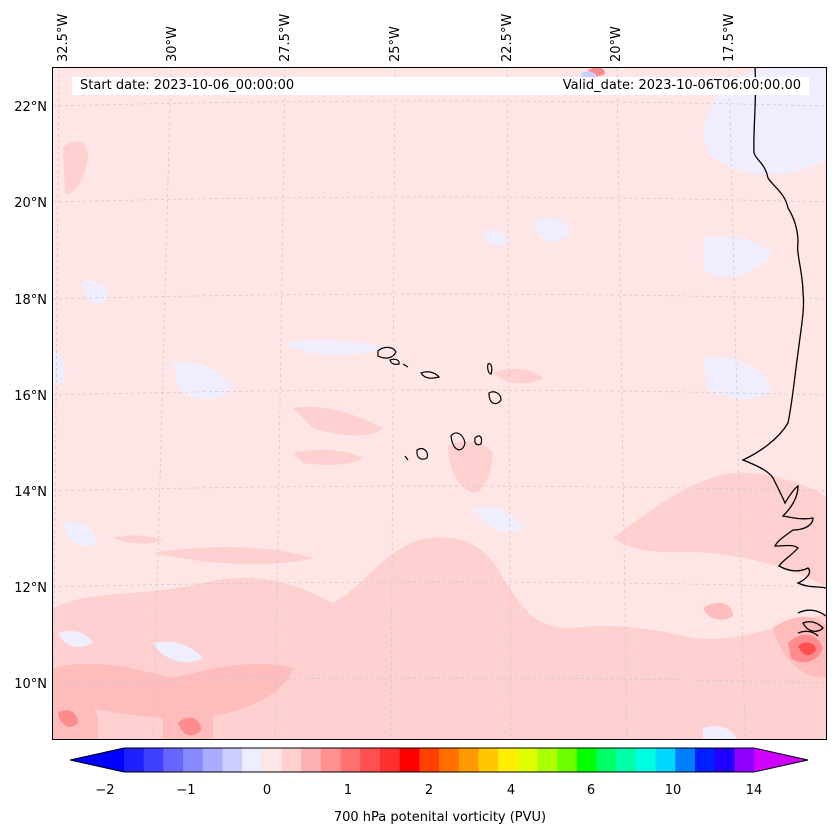 The width and height of the screenshot is (837, 836). What do you see at coordinates (681, 85) in the screenshot?
I see `valid-date-label: Valid_date: 2023-10-06T06:00:00.00` at bounding box center [681, 85].